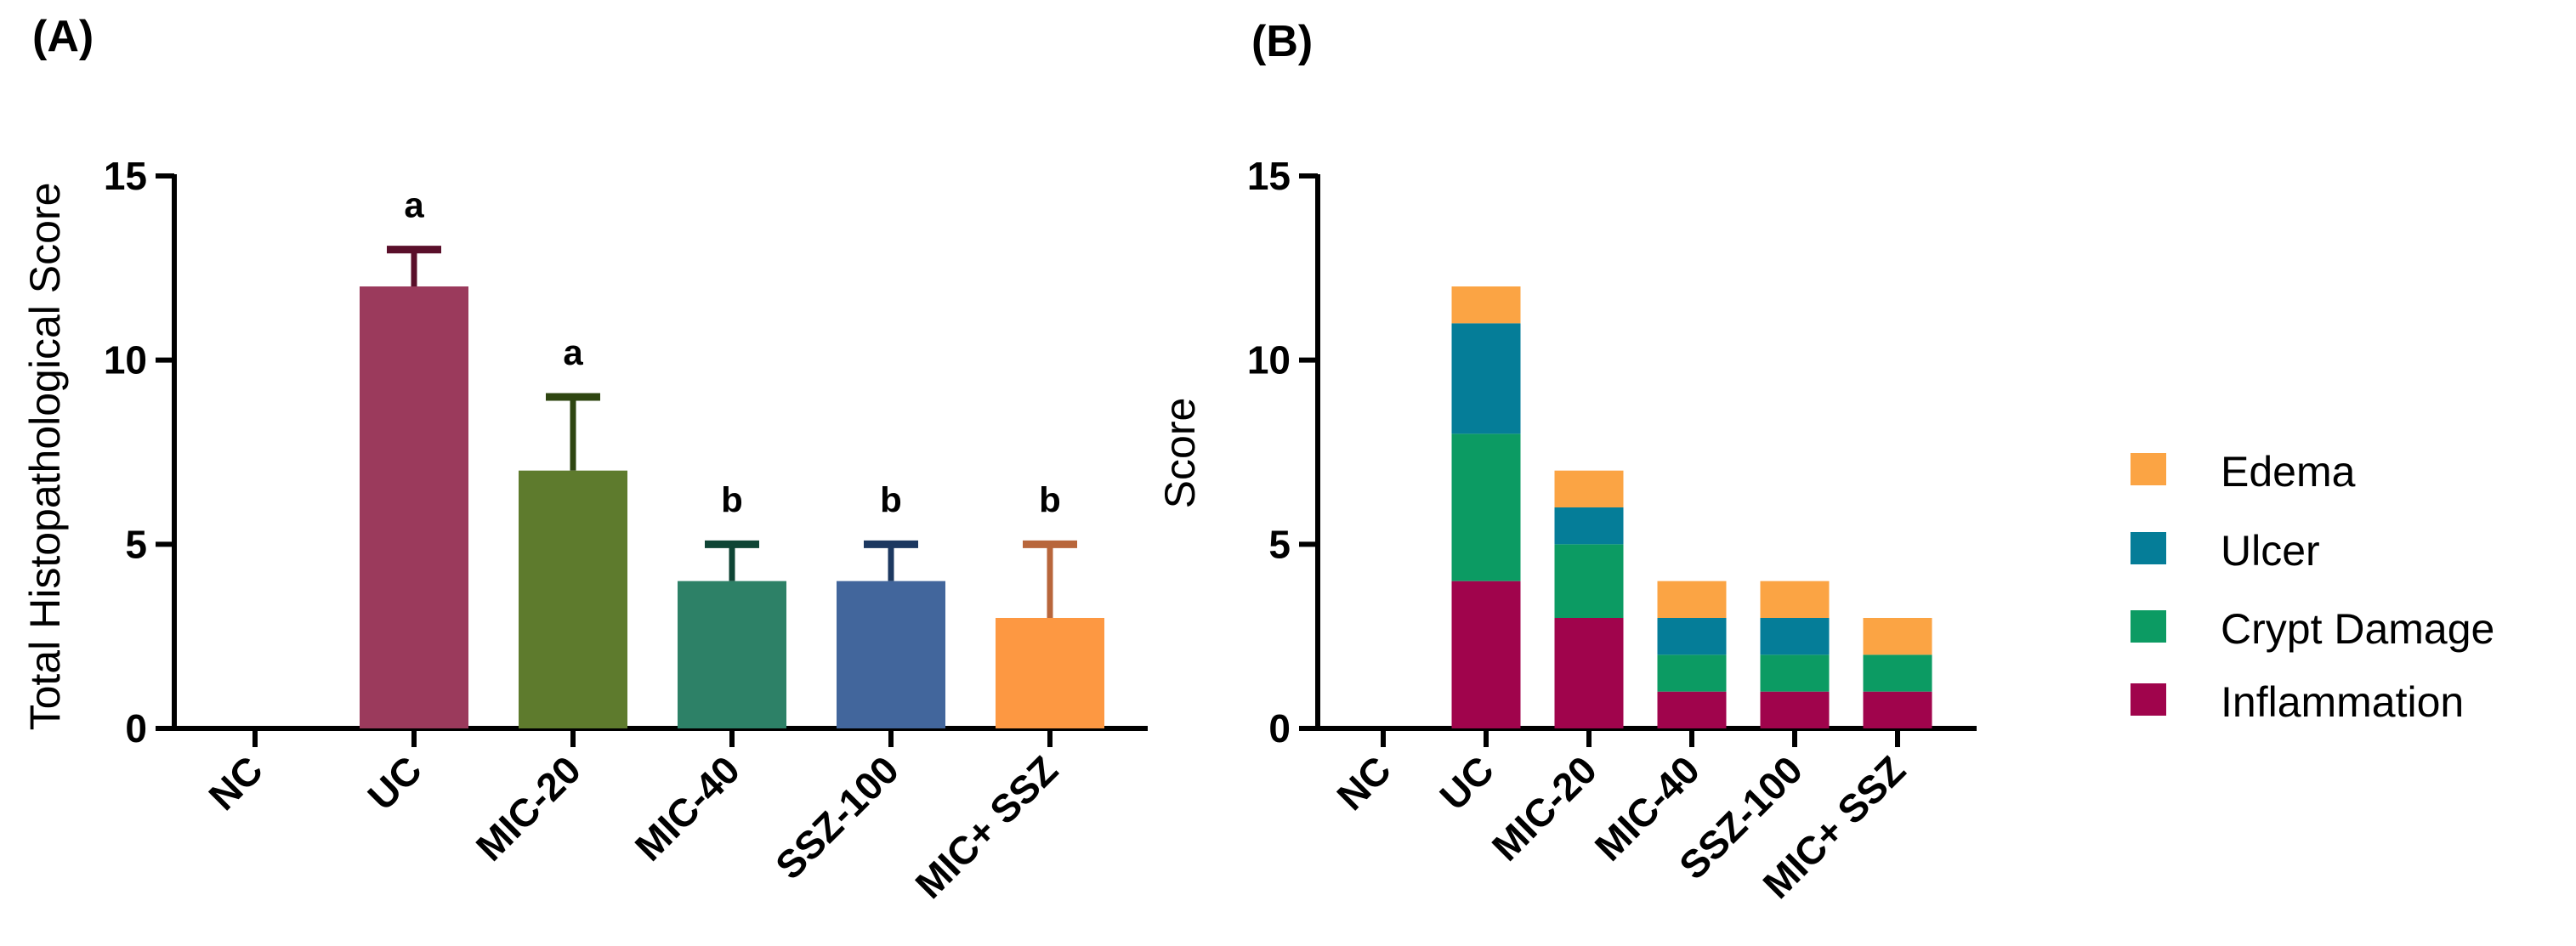  I want to click on legend-label: Edema, so click(2289, 472).